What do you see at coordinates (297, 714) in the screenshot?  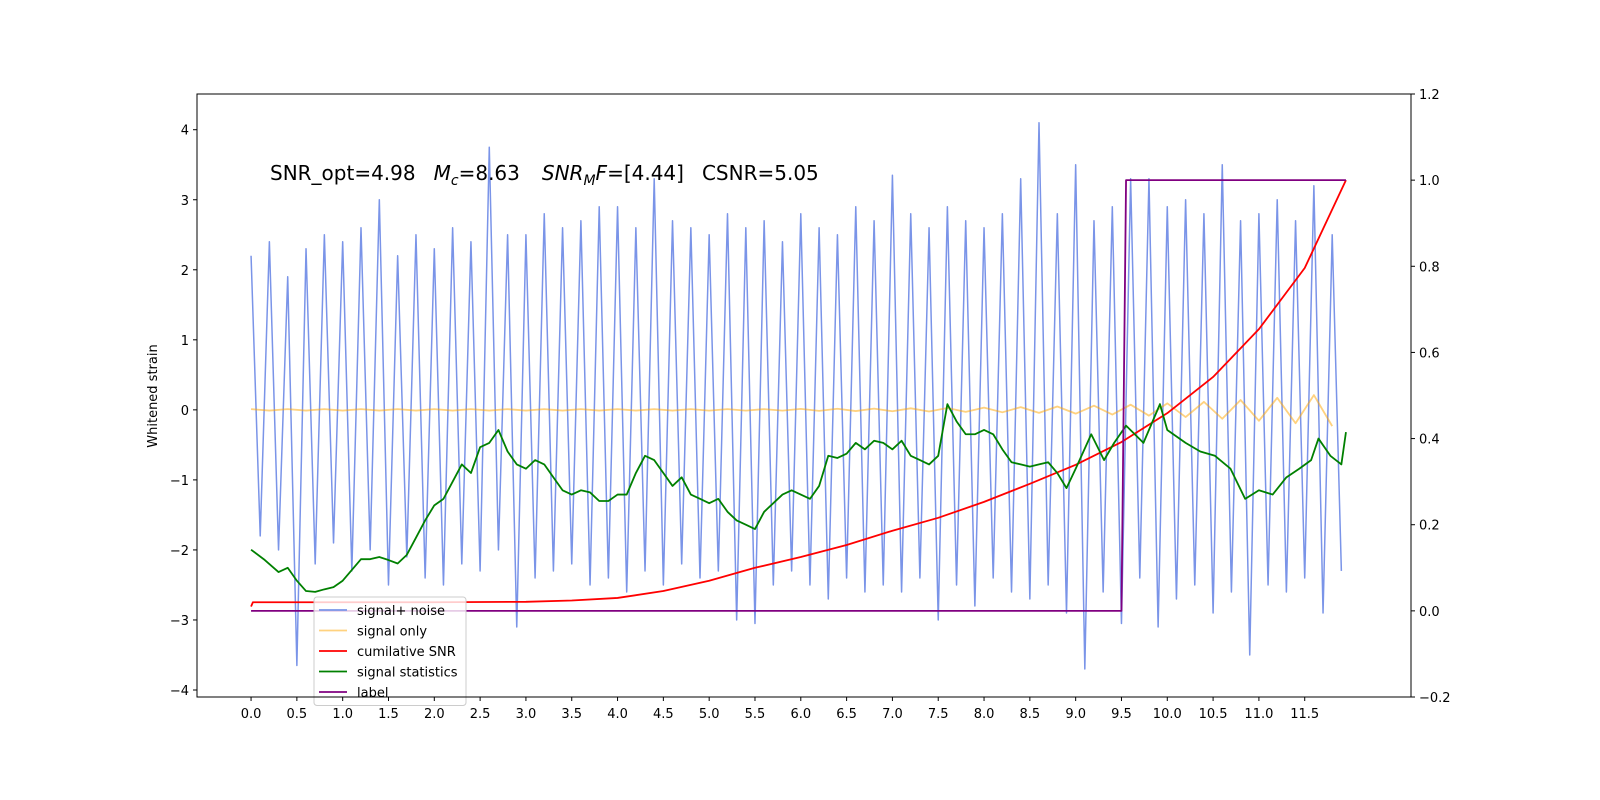 I see `x-tick-label: 0.5` at bounding box center [297, 714].